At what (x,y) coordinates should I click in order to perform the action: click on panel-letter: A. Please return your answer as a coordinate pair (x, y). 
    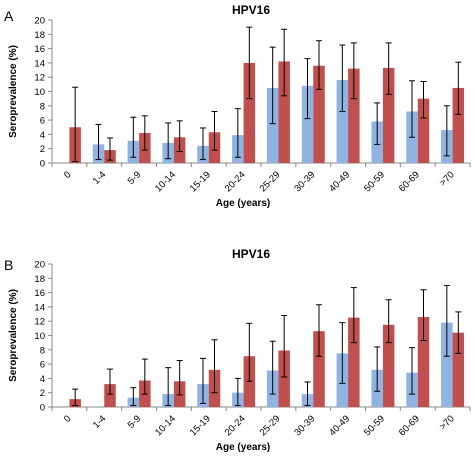
    Looking at the image, I should click on (9, 16).